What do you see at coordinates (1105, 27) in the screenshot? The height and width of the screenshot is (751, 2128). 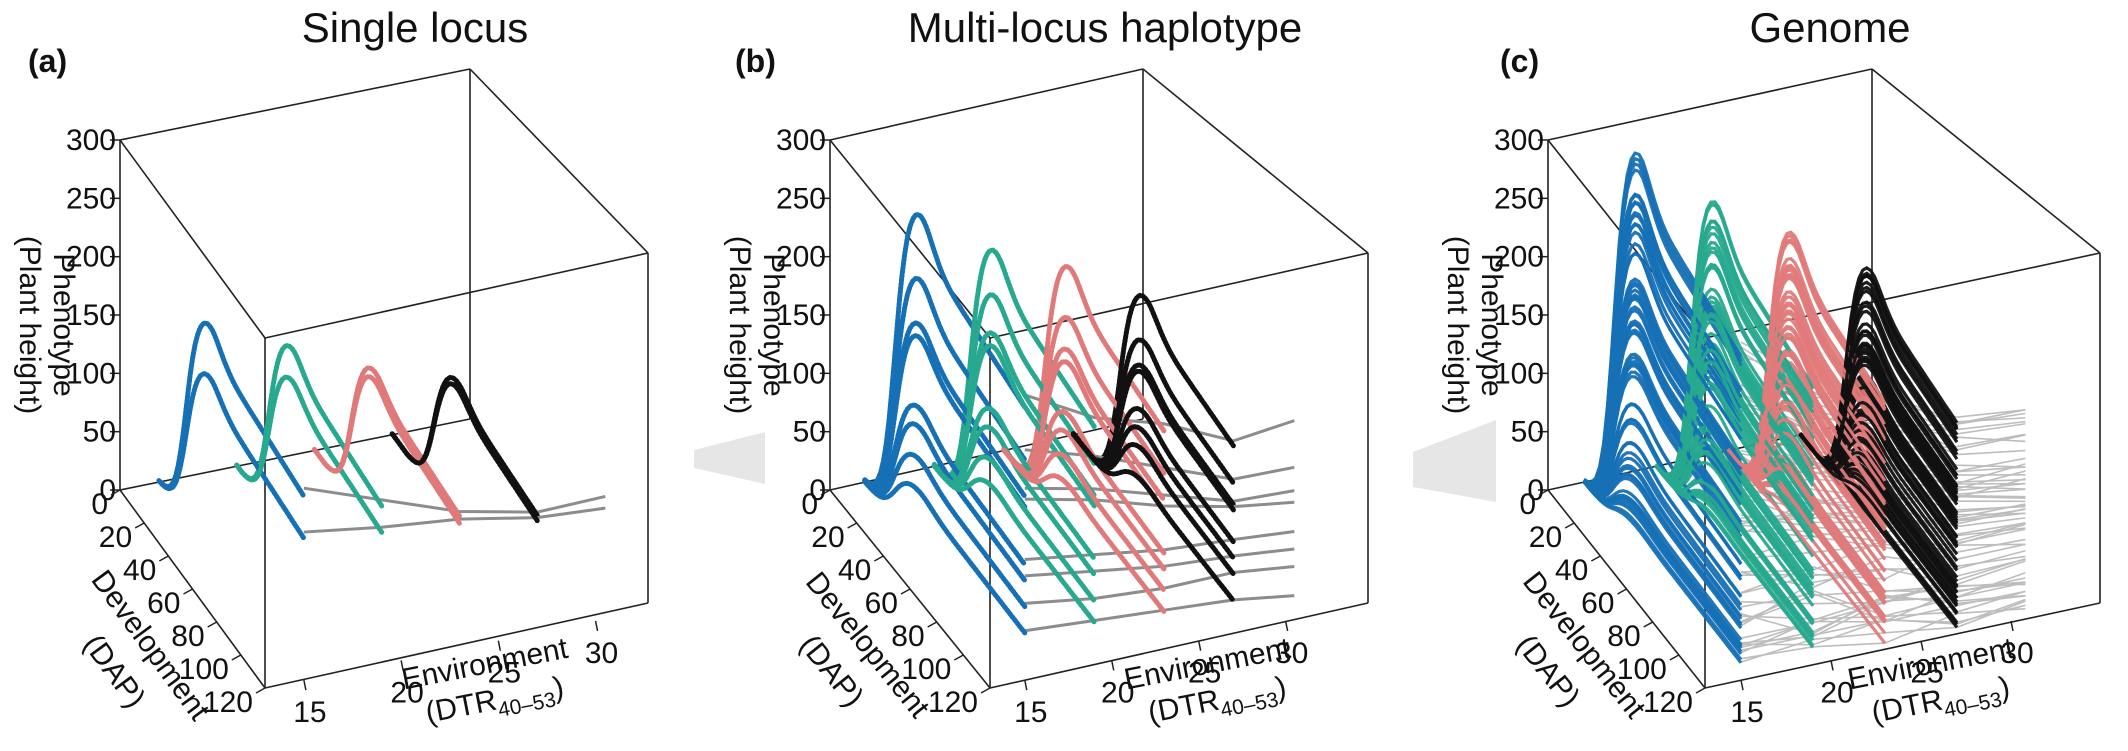 I see `panel-title: Multi-locus haplotype` at bounding box center [1105, 27].